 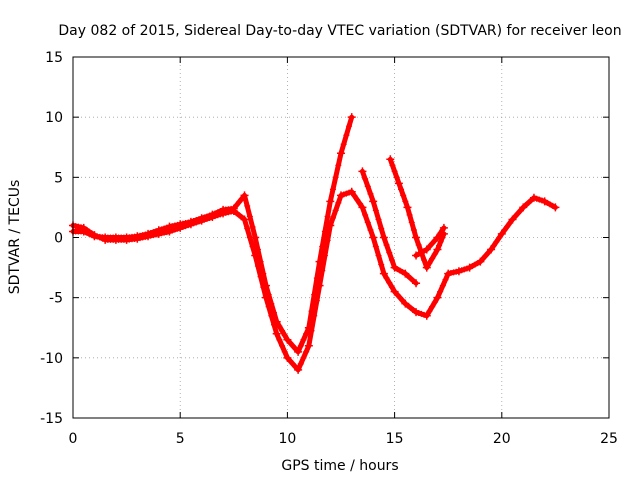 I want to click on x-tick-label: 20, so click(x=502, y=439).